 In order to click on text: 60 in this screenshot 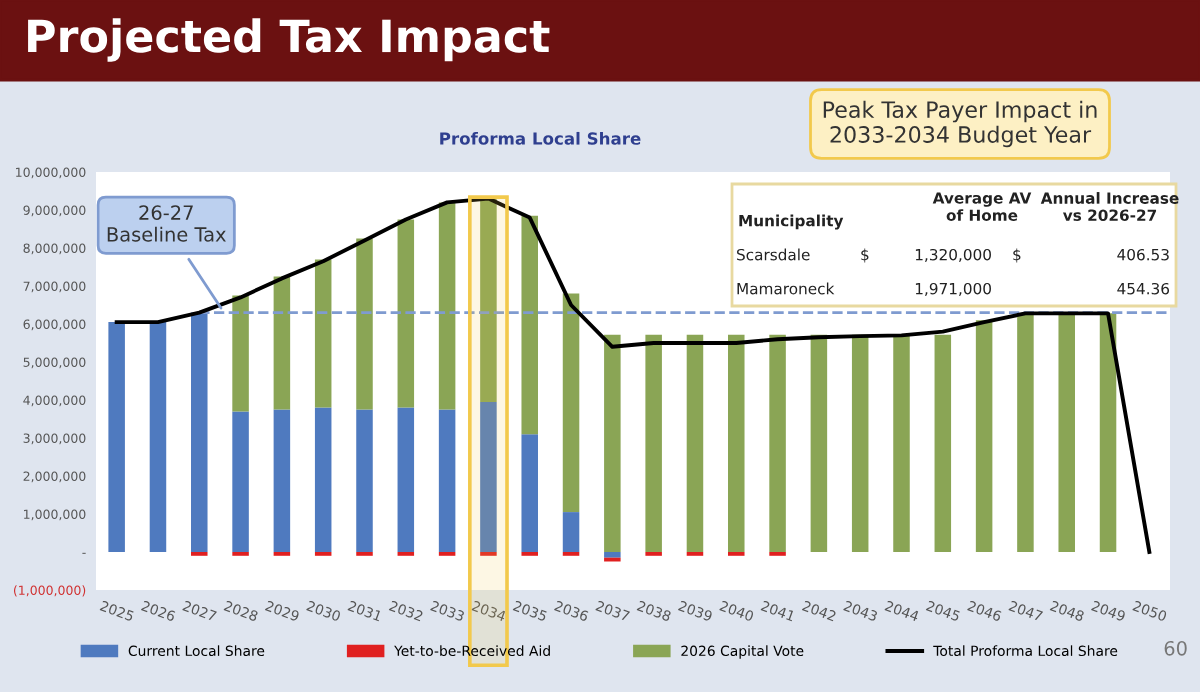, I will do `click(1175, 648)`.